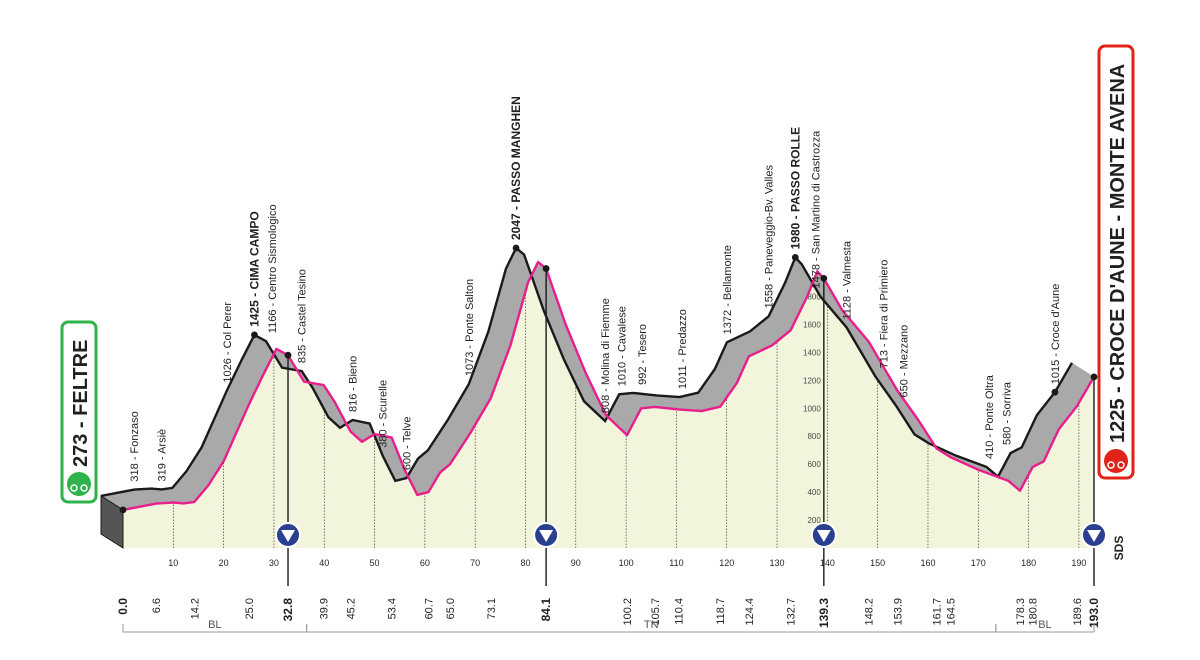  I want to click on grid-tick-label: 40, so click(324, 563).